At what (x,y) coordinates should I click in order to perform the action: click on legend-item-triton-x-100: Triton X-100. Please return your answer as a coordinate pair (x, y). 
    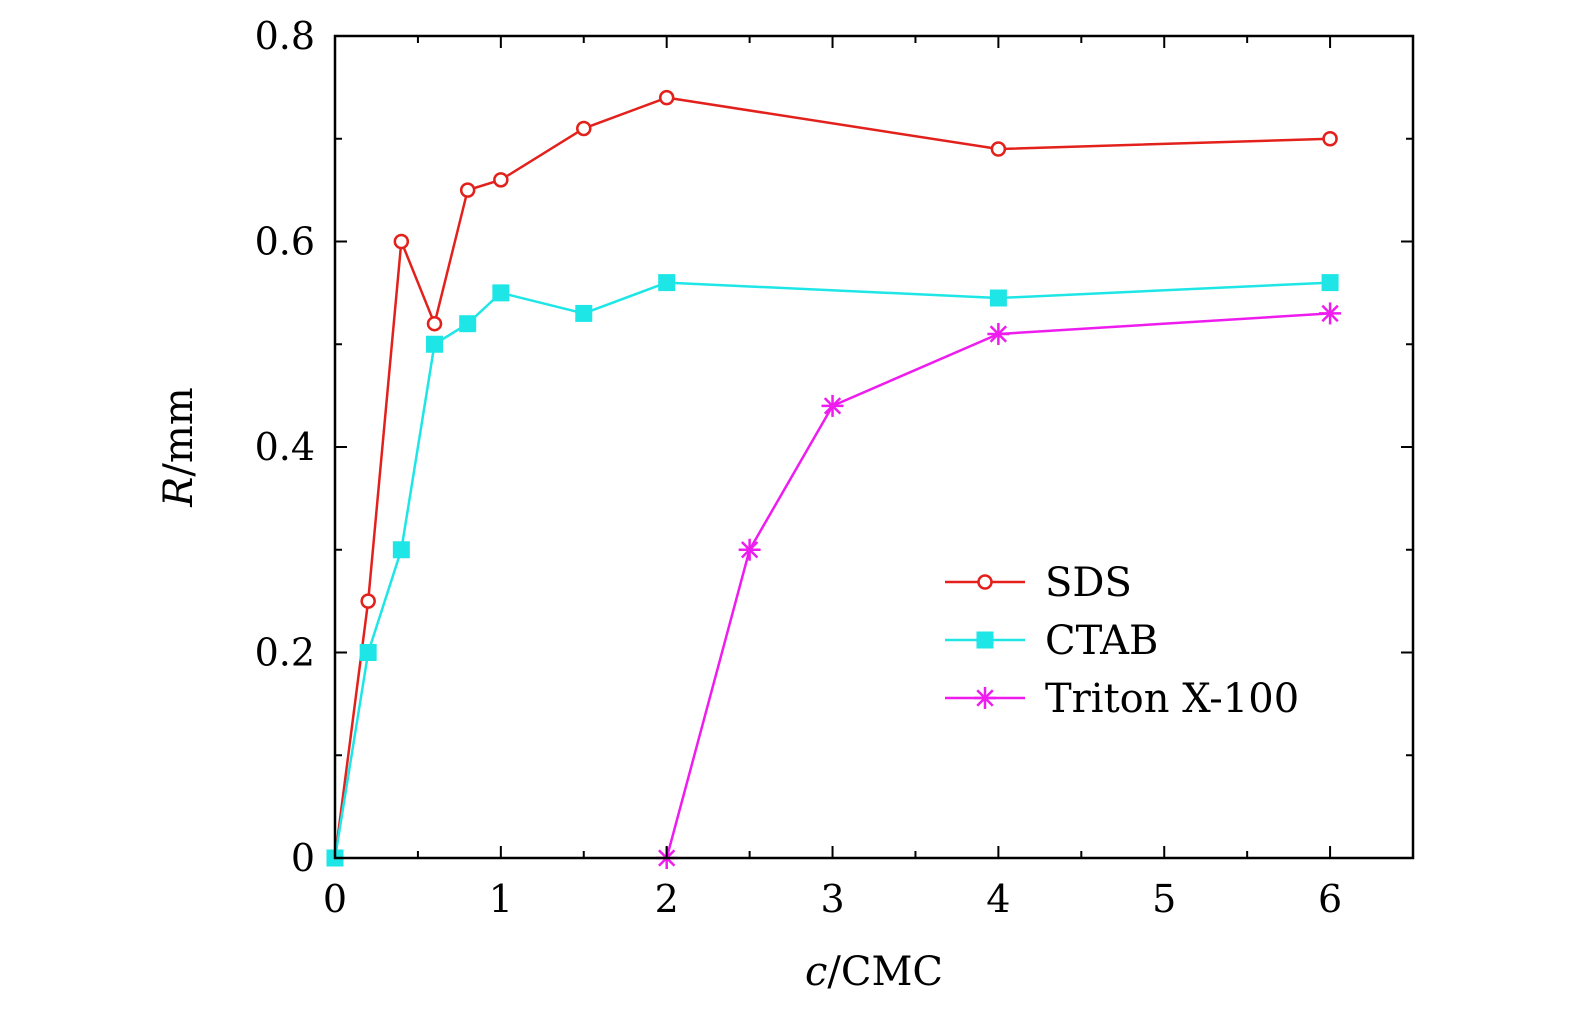
    Looking at the image, I should click on (1122, 699).